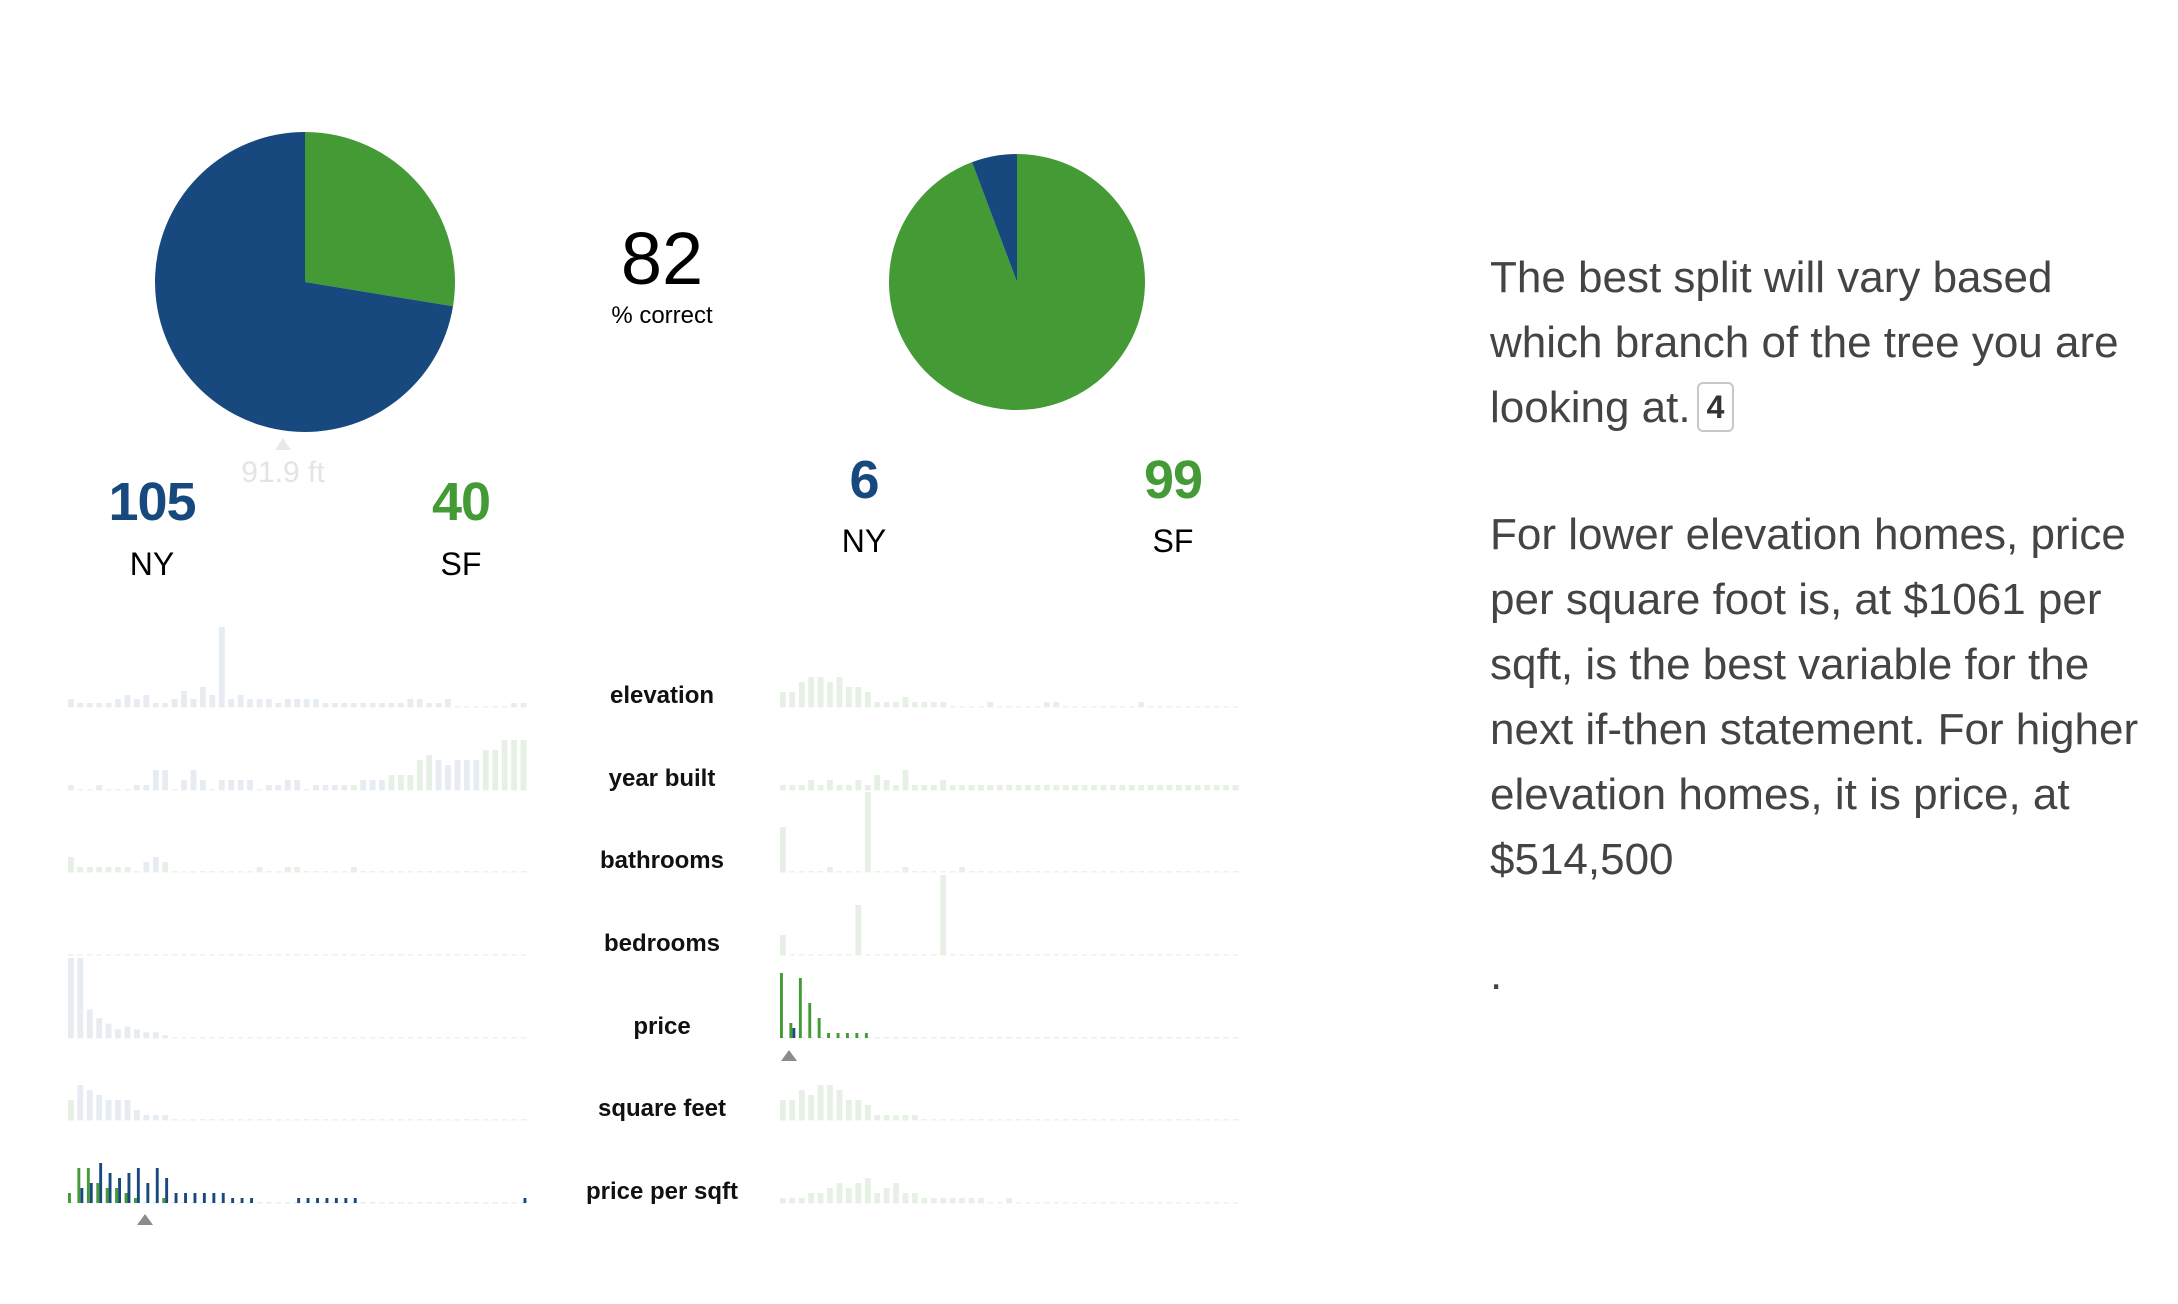 The height and width of the screenshot is (1304, 2178). I want to click on variable-label-price: price, so click(661, 1026).